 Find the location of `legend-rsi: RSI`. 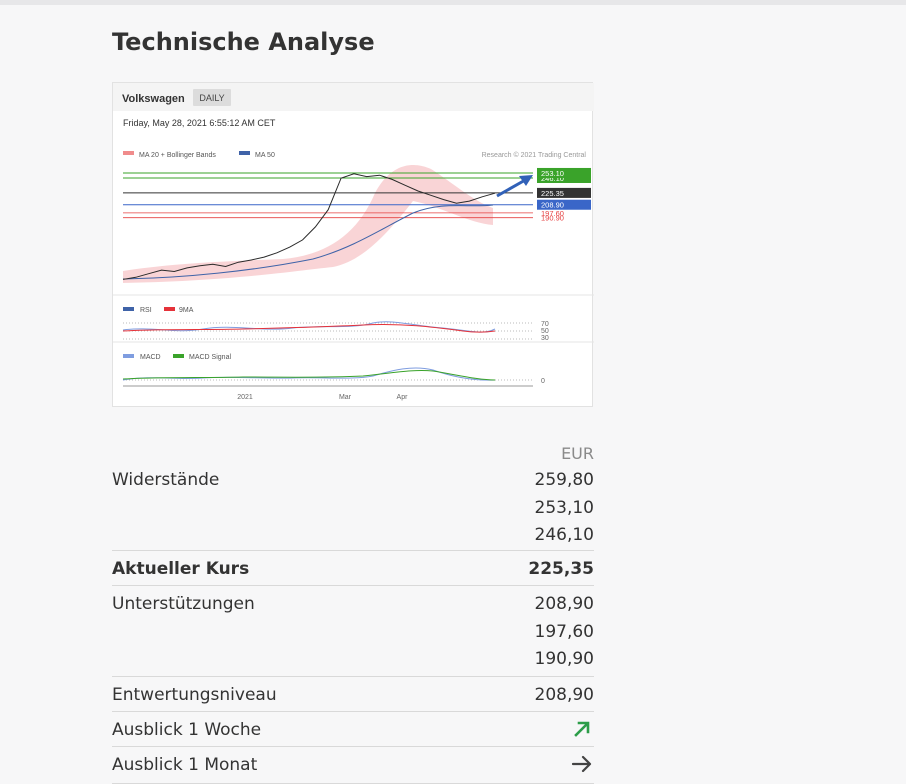

legend-rsi: RSI is located at coordinates (146, 310).